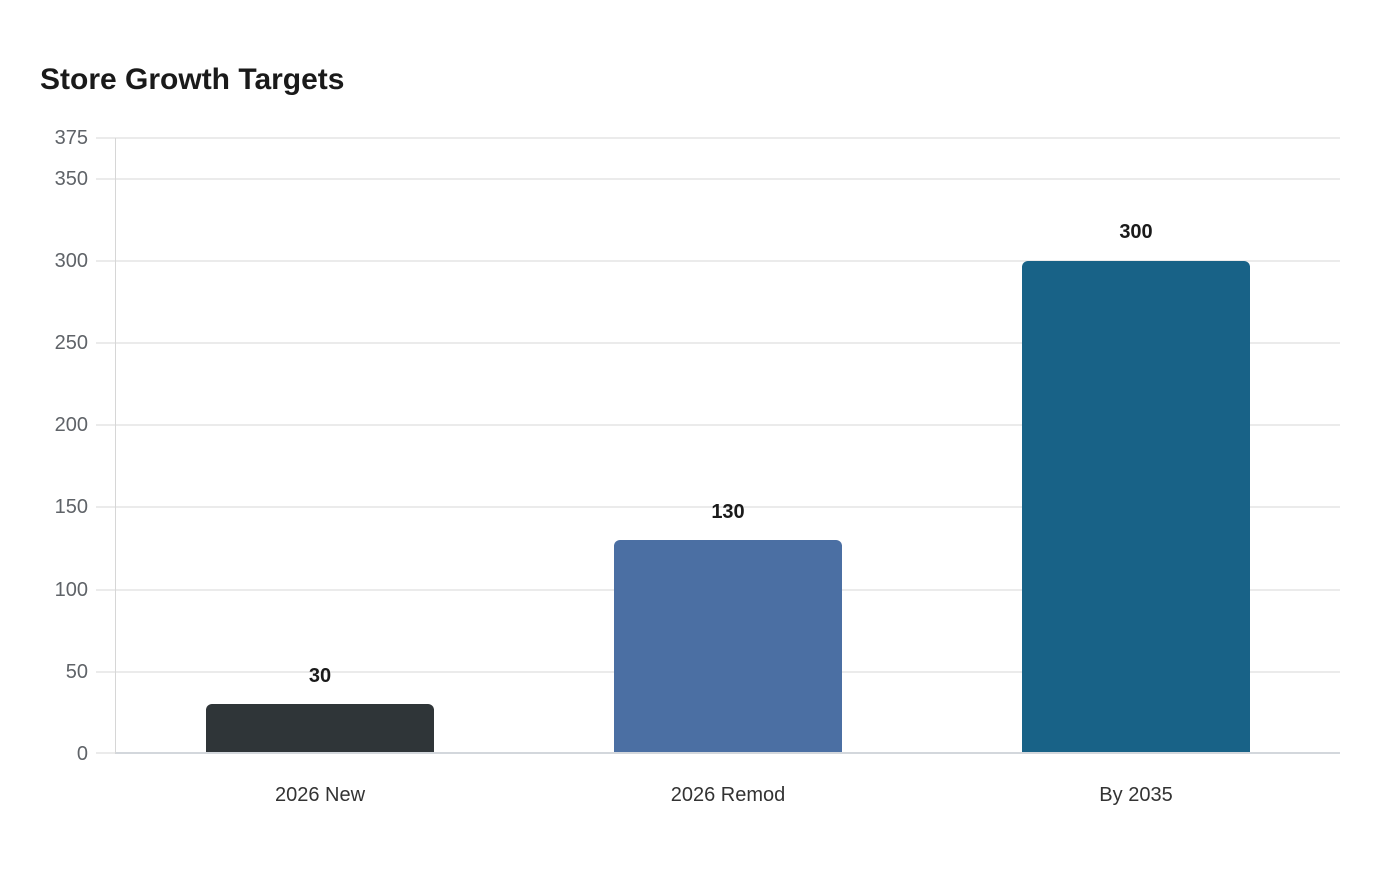 This screenshot has height=880, width=1400. What do you see at coordinates (115, 446) in the screenshot?
I see `y-axis-line` at bounding box center [115, 446].